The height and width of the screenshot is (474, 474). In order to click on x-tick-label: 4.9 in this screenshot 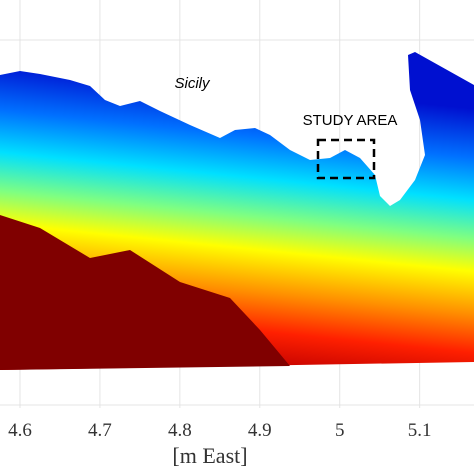, I will do `click(260, 430)`.